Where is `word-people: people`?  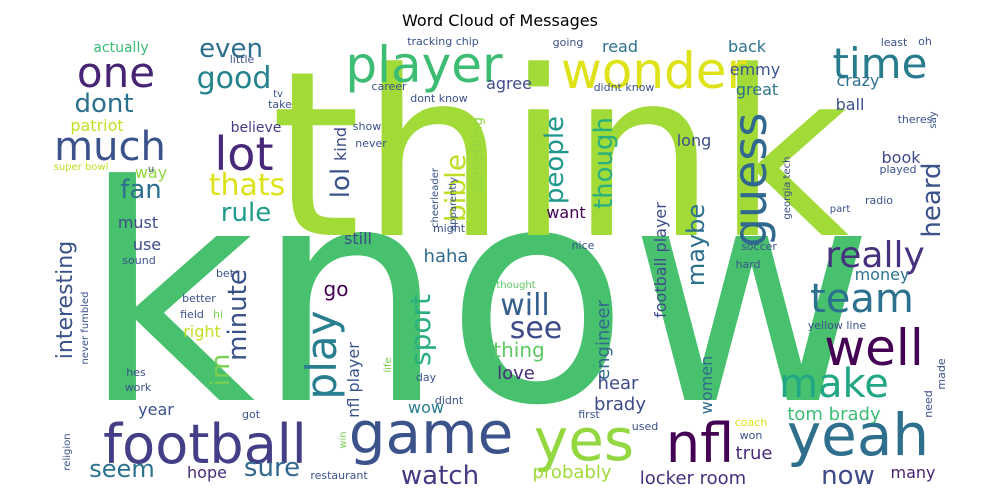
word-people: people is located at coordinates (555, 160).